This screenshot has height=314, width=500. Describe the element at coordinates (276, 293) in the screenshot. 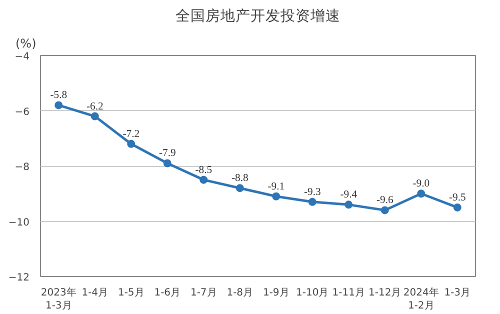

I see `x-tick-label: 1-9月` at that location.